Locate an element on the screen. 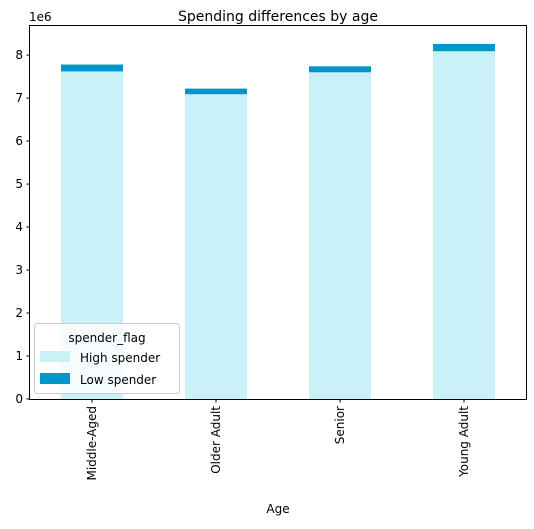 The image size is (534, 529). x-tick-label: Senior is located at coordinates (340, 425).